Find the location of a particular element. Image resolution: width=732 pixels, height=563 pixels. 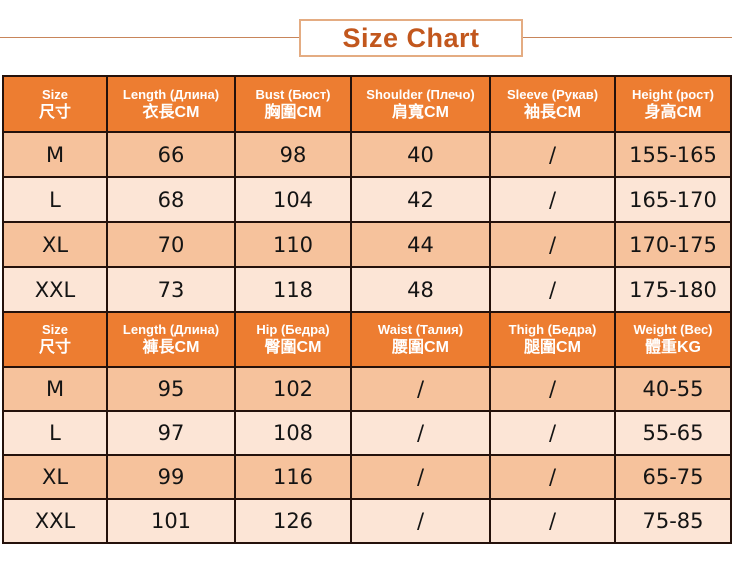

header-cn: 腰圍CM is located at coordinates (420, 347).